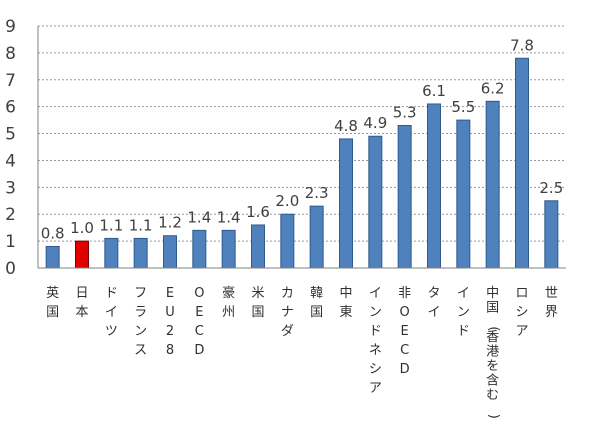  What do you see at coordinates (10, 108) in the screenshot?
I see `y-tick-label: 6` at bounding box center [10, 108].